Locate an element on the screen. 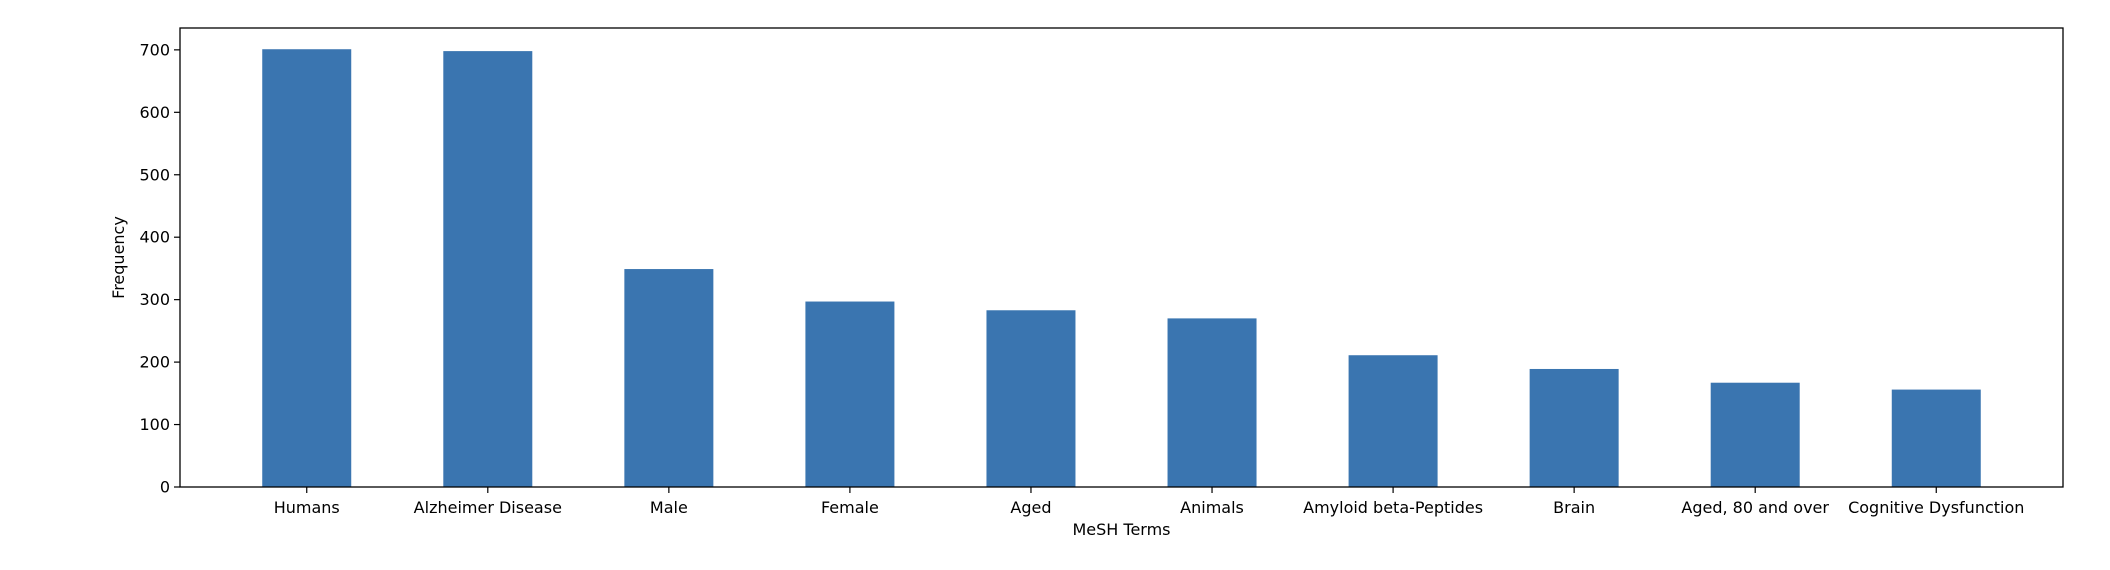 This screenshot has width=2110, height=570. x-tick-label-8: Aged, 80 and over is located at coordinates (1755, 507).